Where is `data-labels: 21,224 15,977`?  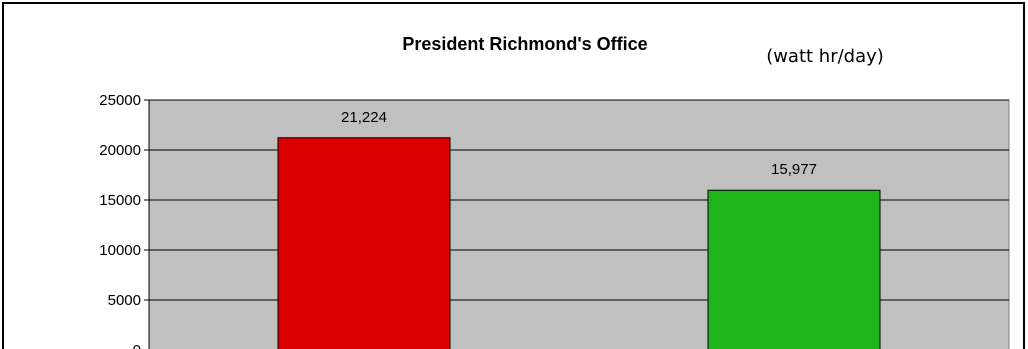
data-labels: 21,224 15,977 is located at coordinates (579, 143).